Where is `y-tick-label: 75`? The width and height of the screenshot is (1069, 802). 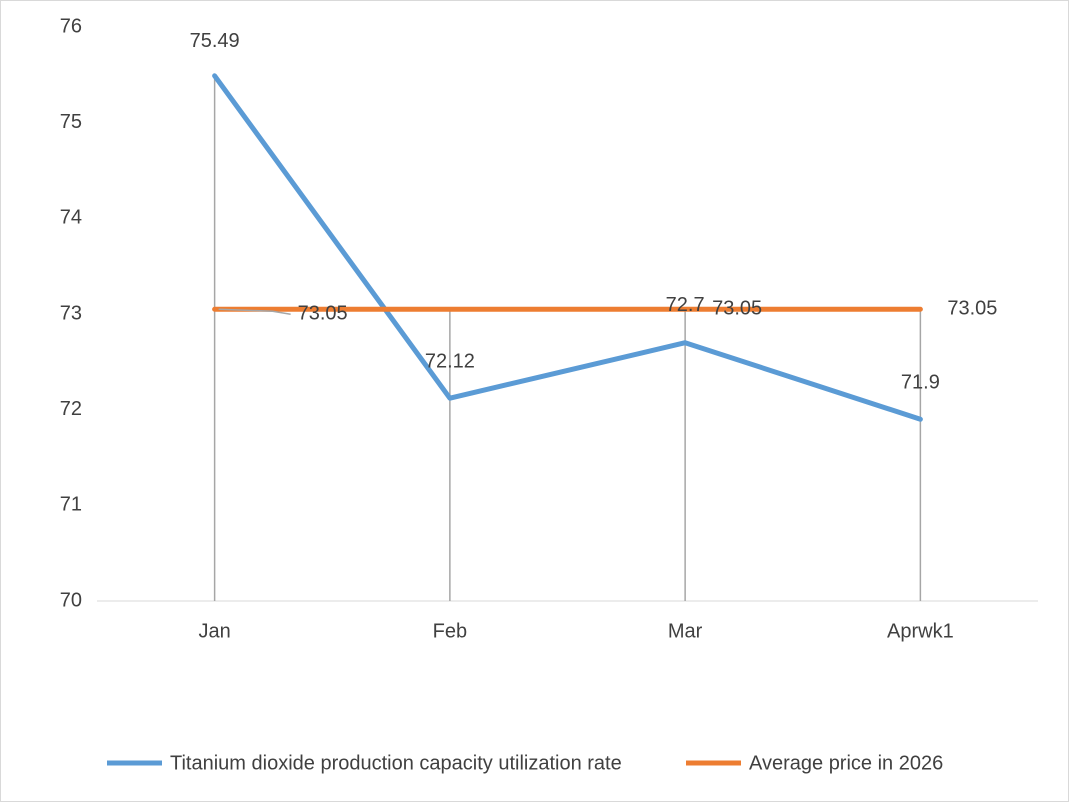 y-tick-label: 75 is located at coordinates (71, 122).